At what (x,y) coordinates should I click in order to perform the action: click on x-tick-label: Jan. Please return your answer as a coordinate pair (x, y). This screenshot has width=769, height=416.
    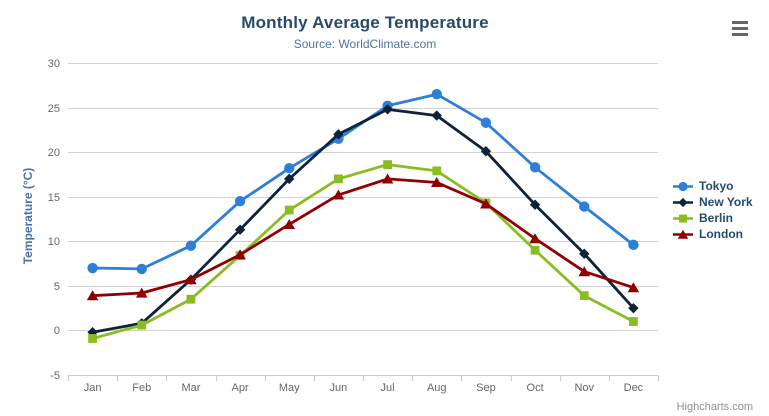
    Looking at the image, I should click on (93, 388).